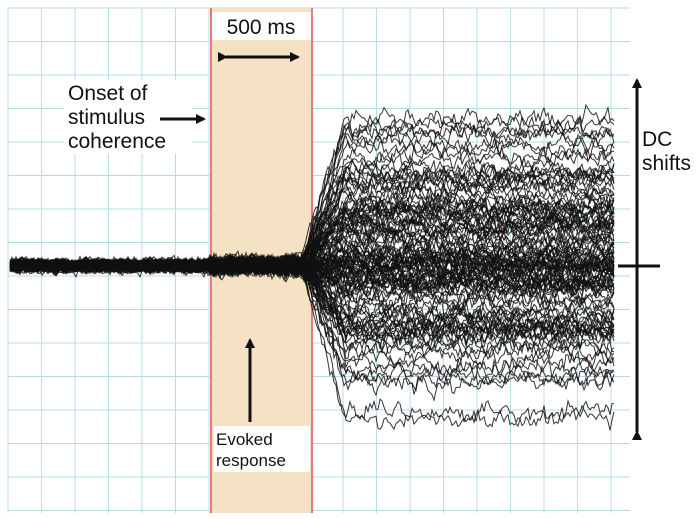  What do you see at coordinates (117, 141) in the screenshot?
I see `onset-label-line3: coherence` at bounding box center [117, 141].